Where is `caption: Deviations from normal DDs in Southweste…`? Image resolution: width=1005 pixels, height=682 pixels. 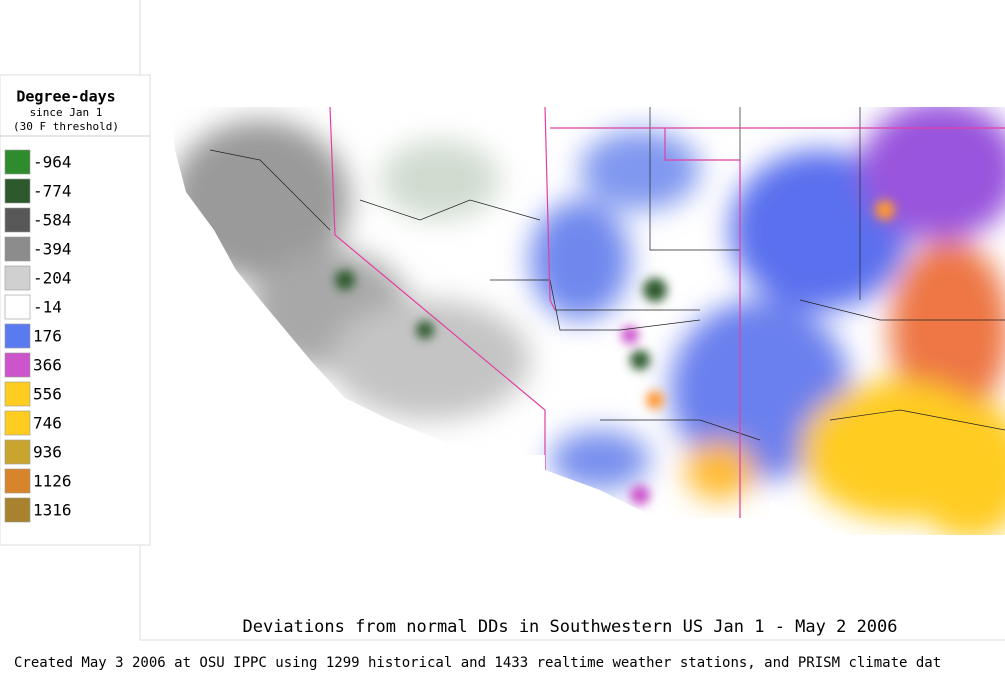
caption: Deviations from normal DDs in Southweste… is located at coordinates (569, 627).